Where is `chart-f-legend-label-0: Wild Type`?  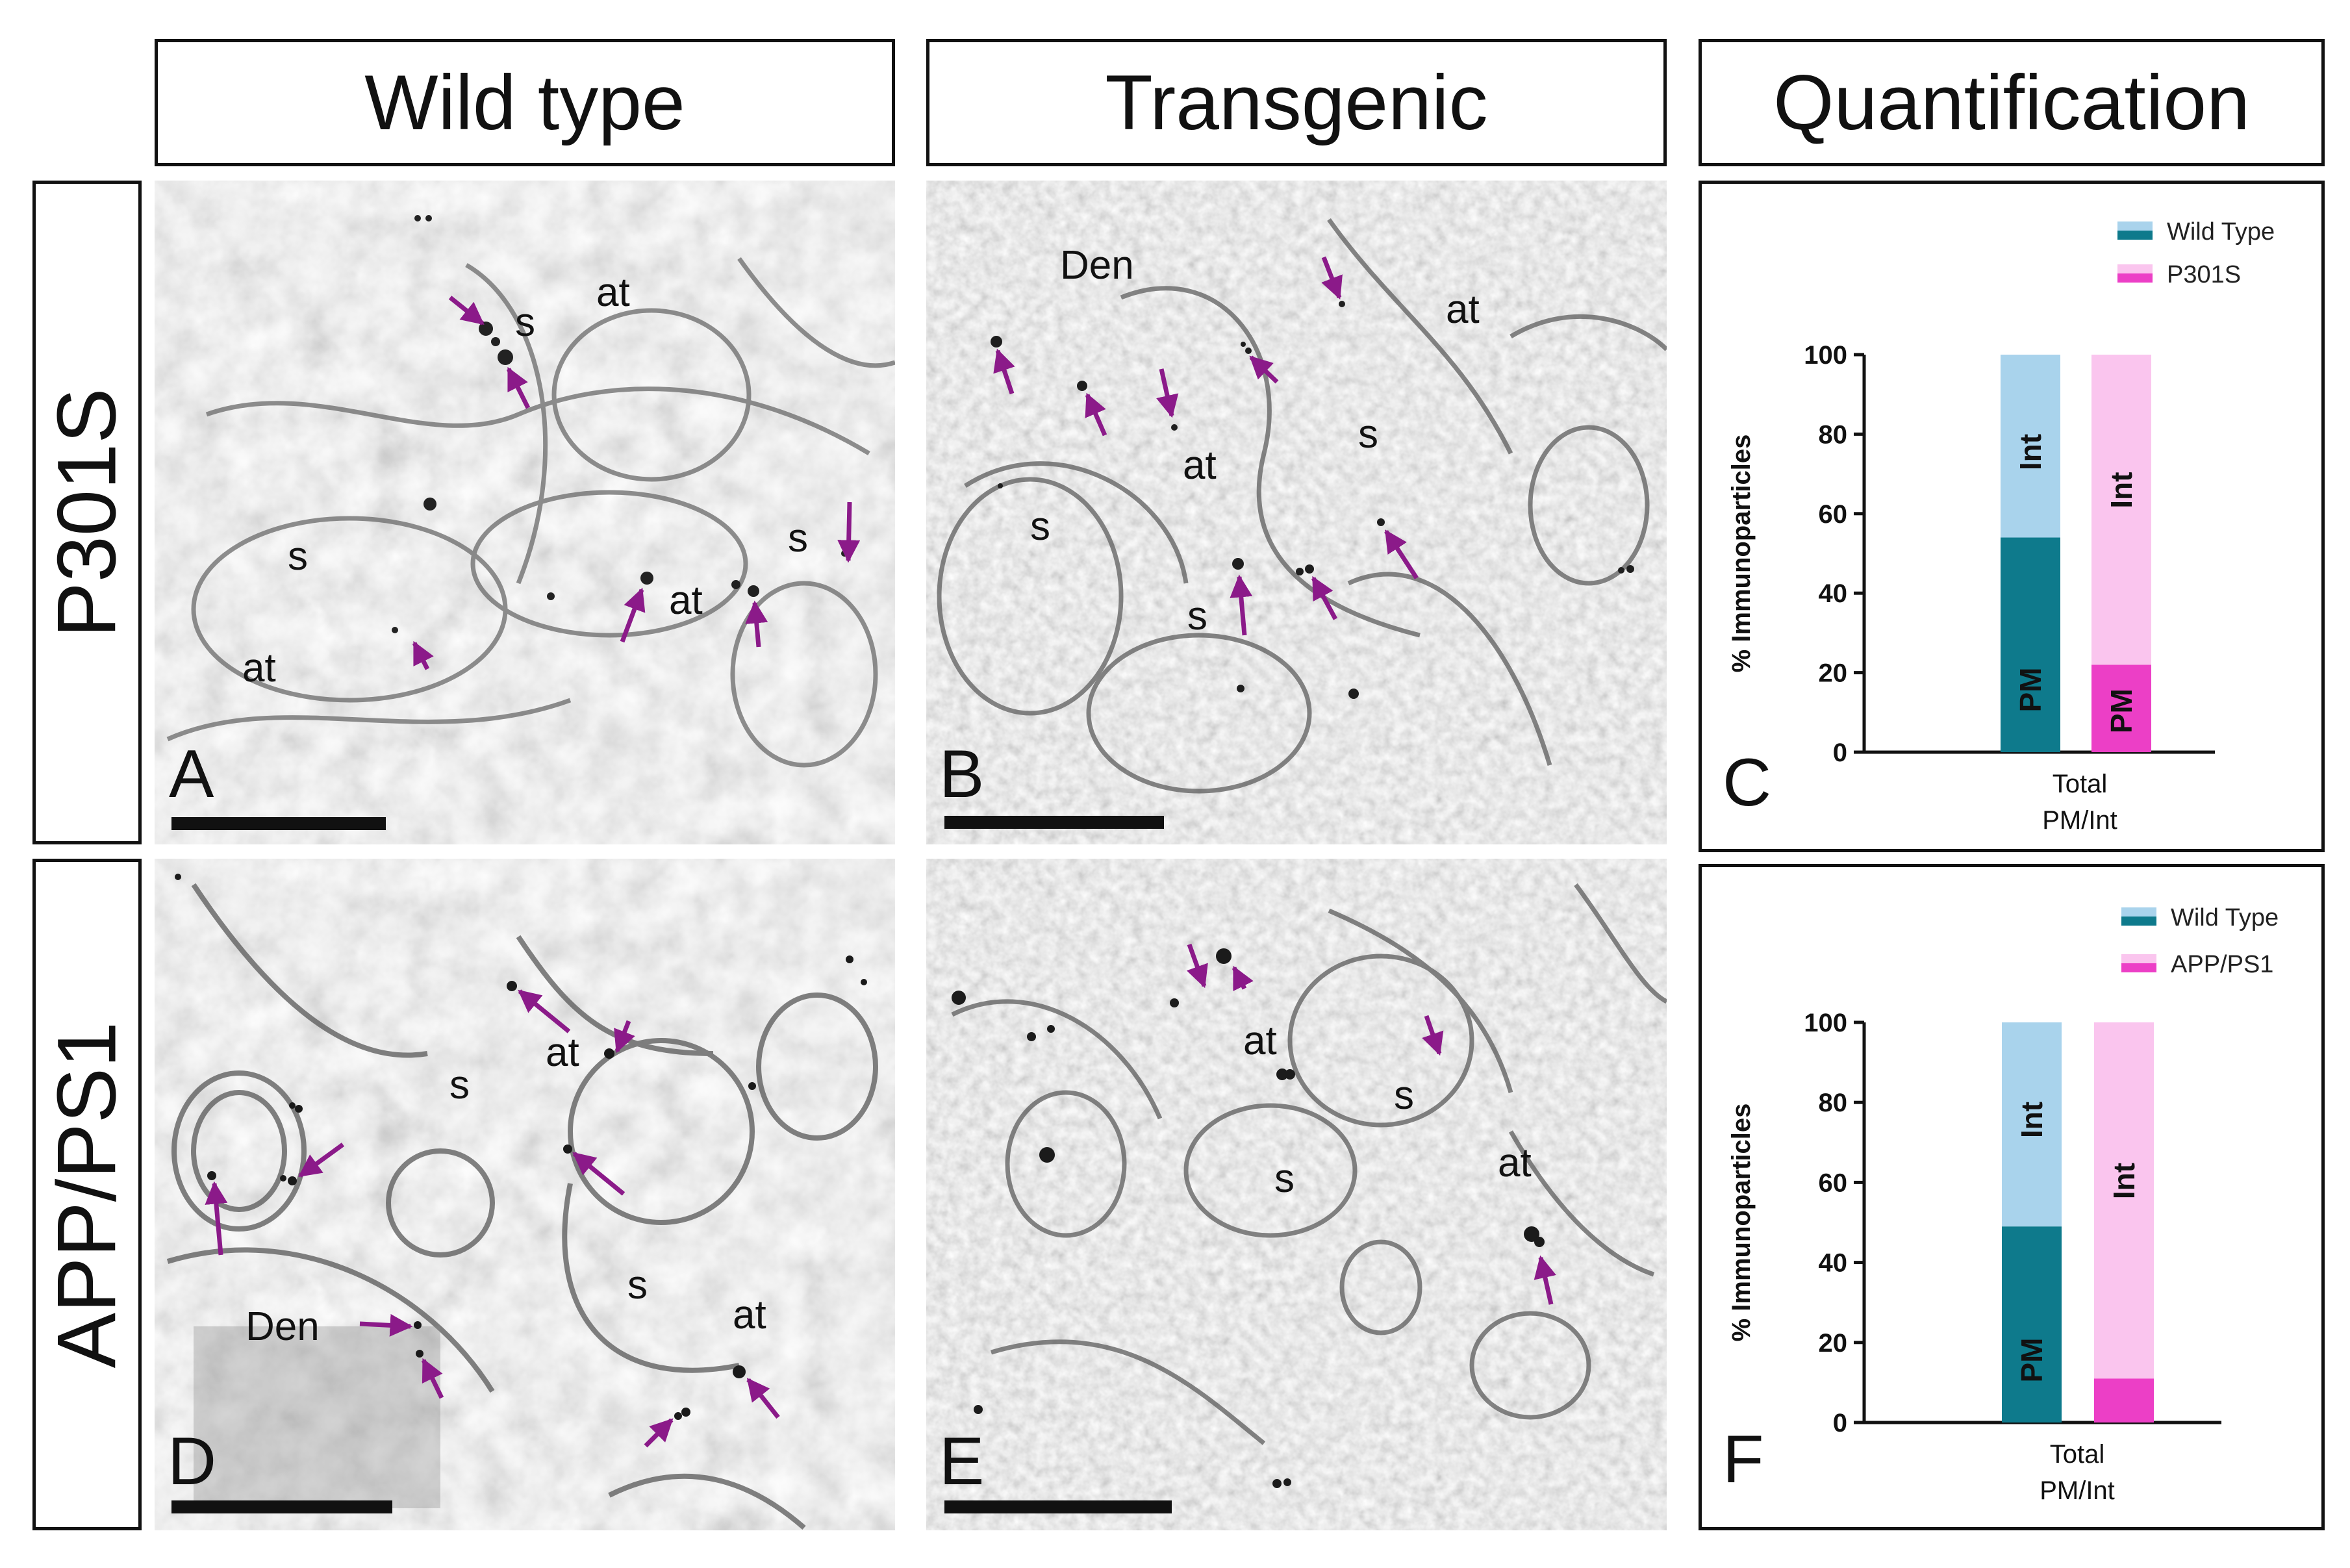
chart-f-legend-label-0: Wild Type is located at coordinates (2225, 917).